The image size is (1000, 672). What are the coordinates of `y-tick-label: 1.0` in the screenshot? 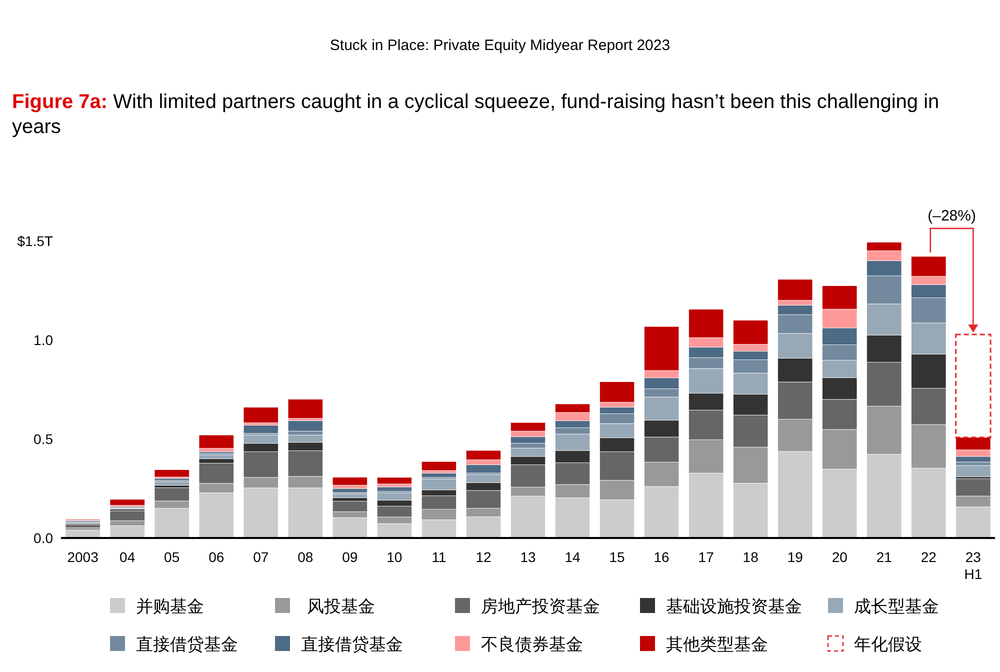 It's located at (44, 340).